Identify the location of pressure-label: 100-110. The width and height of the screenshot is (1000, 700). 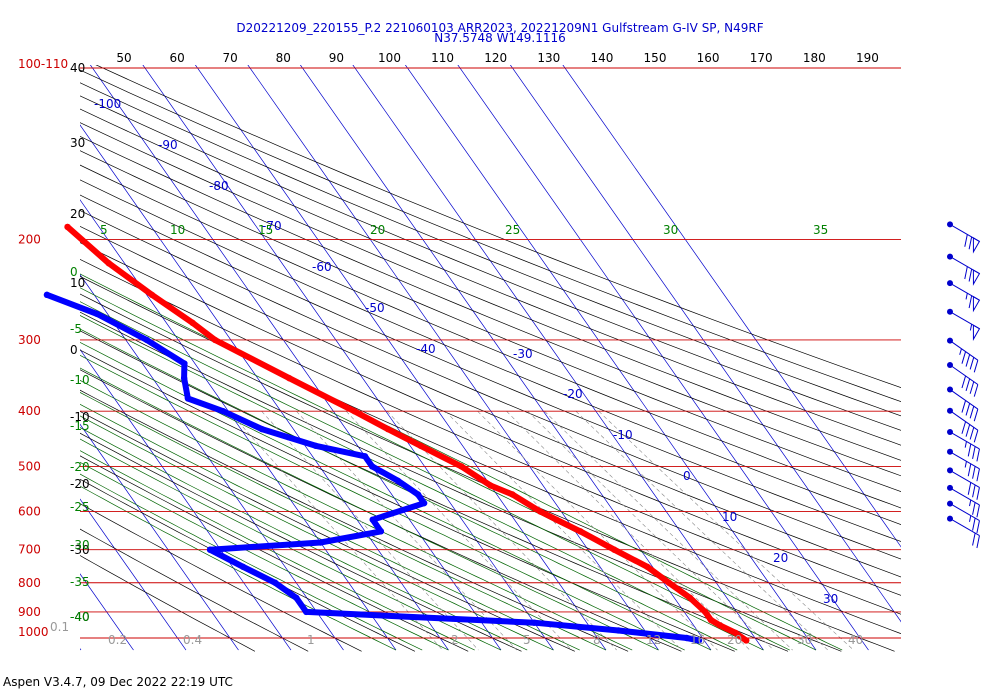
(43, 64).